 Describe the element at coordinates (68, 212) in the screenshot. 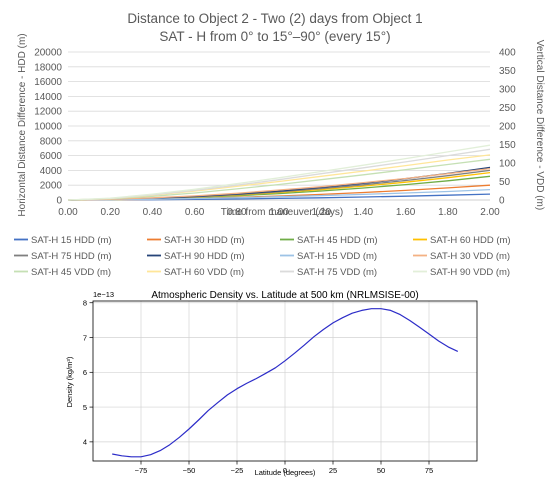

I see `chart1-x-tick-label: 0.00` at that location.